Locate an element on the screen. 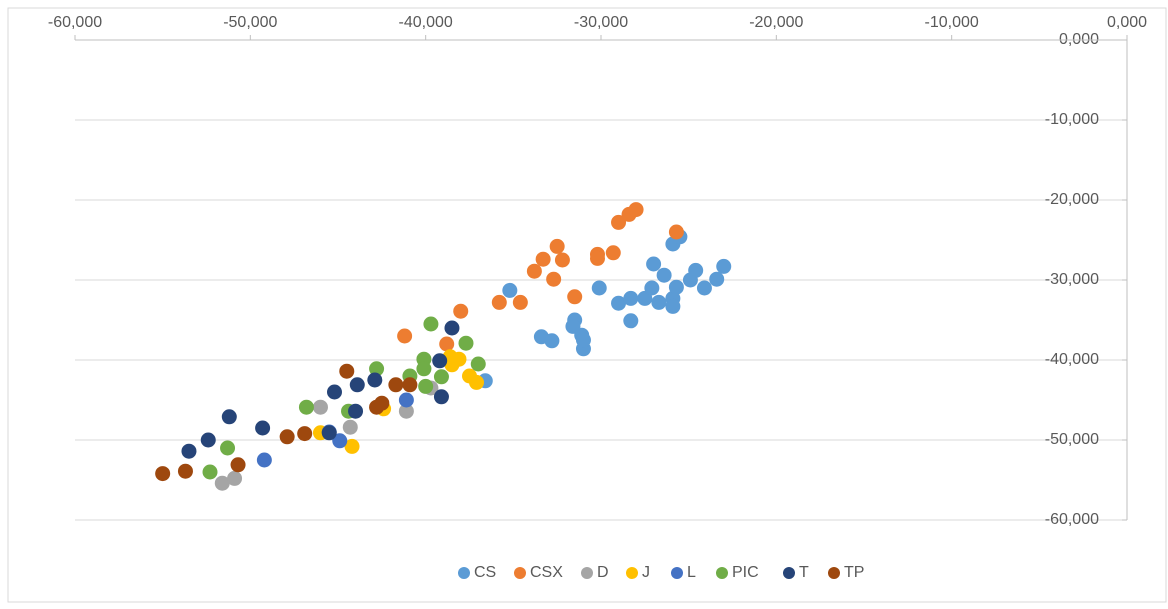 The height and width of the screenshot is (609, 1168). legend-label: CSX is located at coordinates (546, 572).